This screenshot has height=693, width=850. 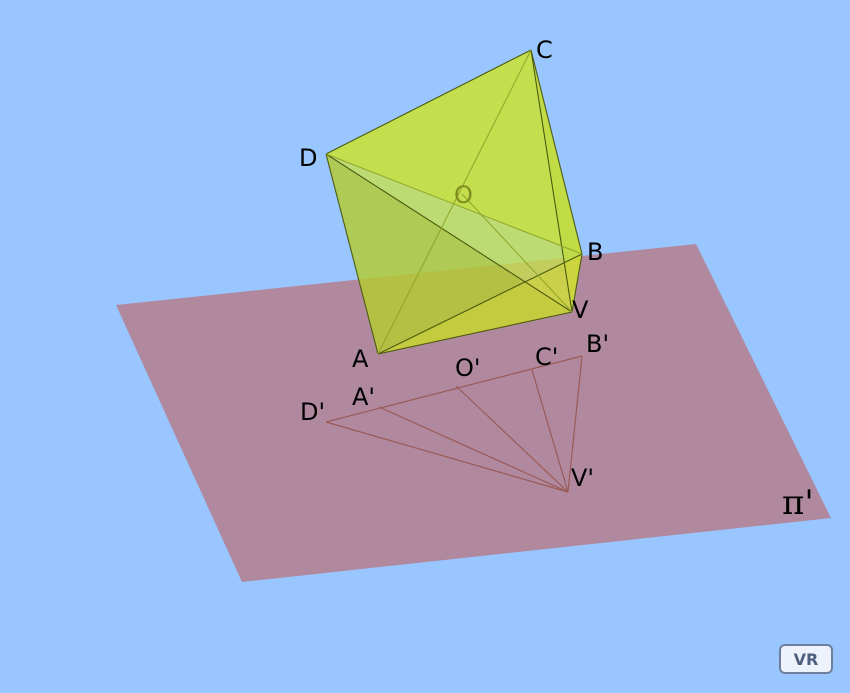 I want to click on label-plane: π', so click(x=798, y=503).